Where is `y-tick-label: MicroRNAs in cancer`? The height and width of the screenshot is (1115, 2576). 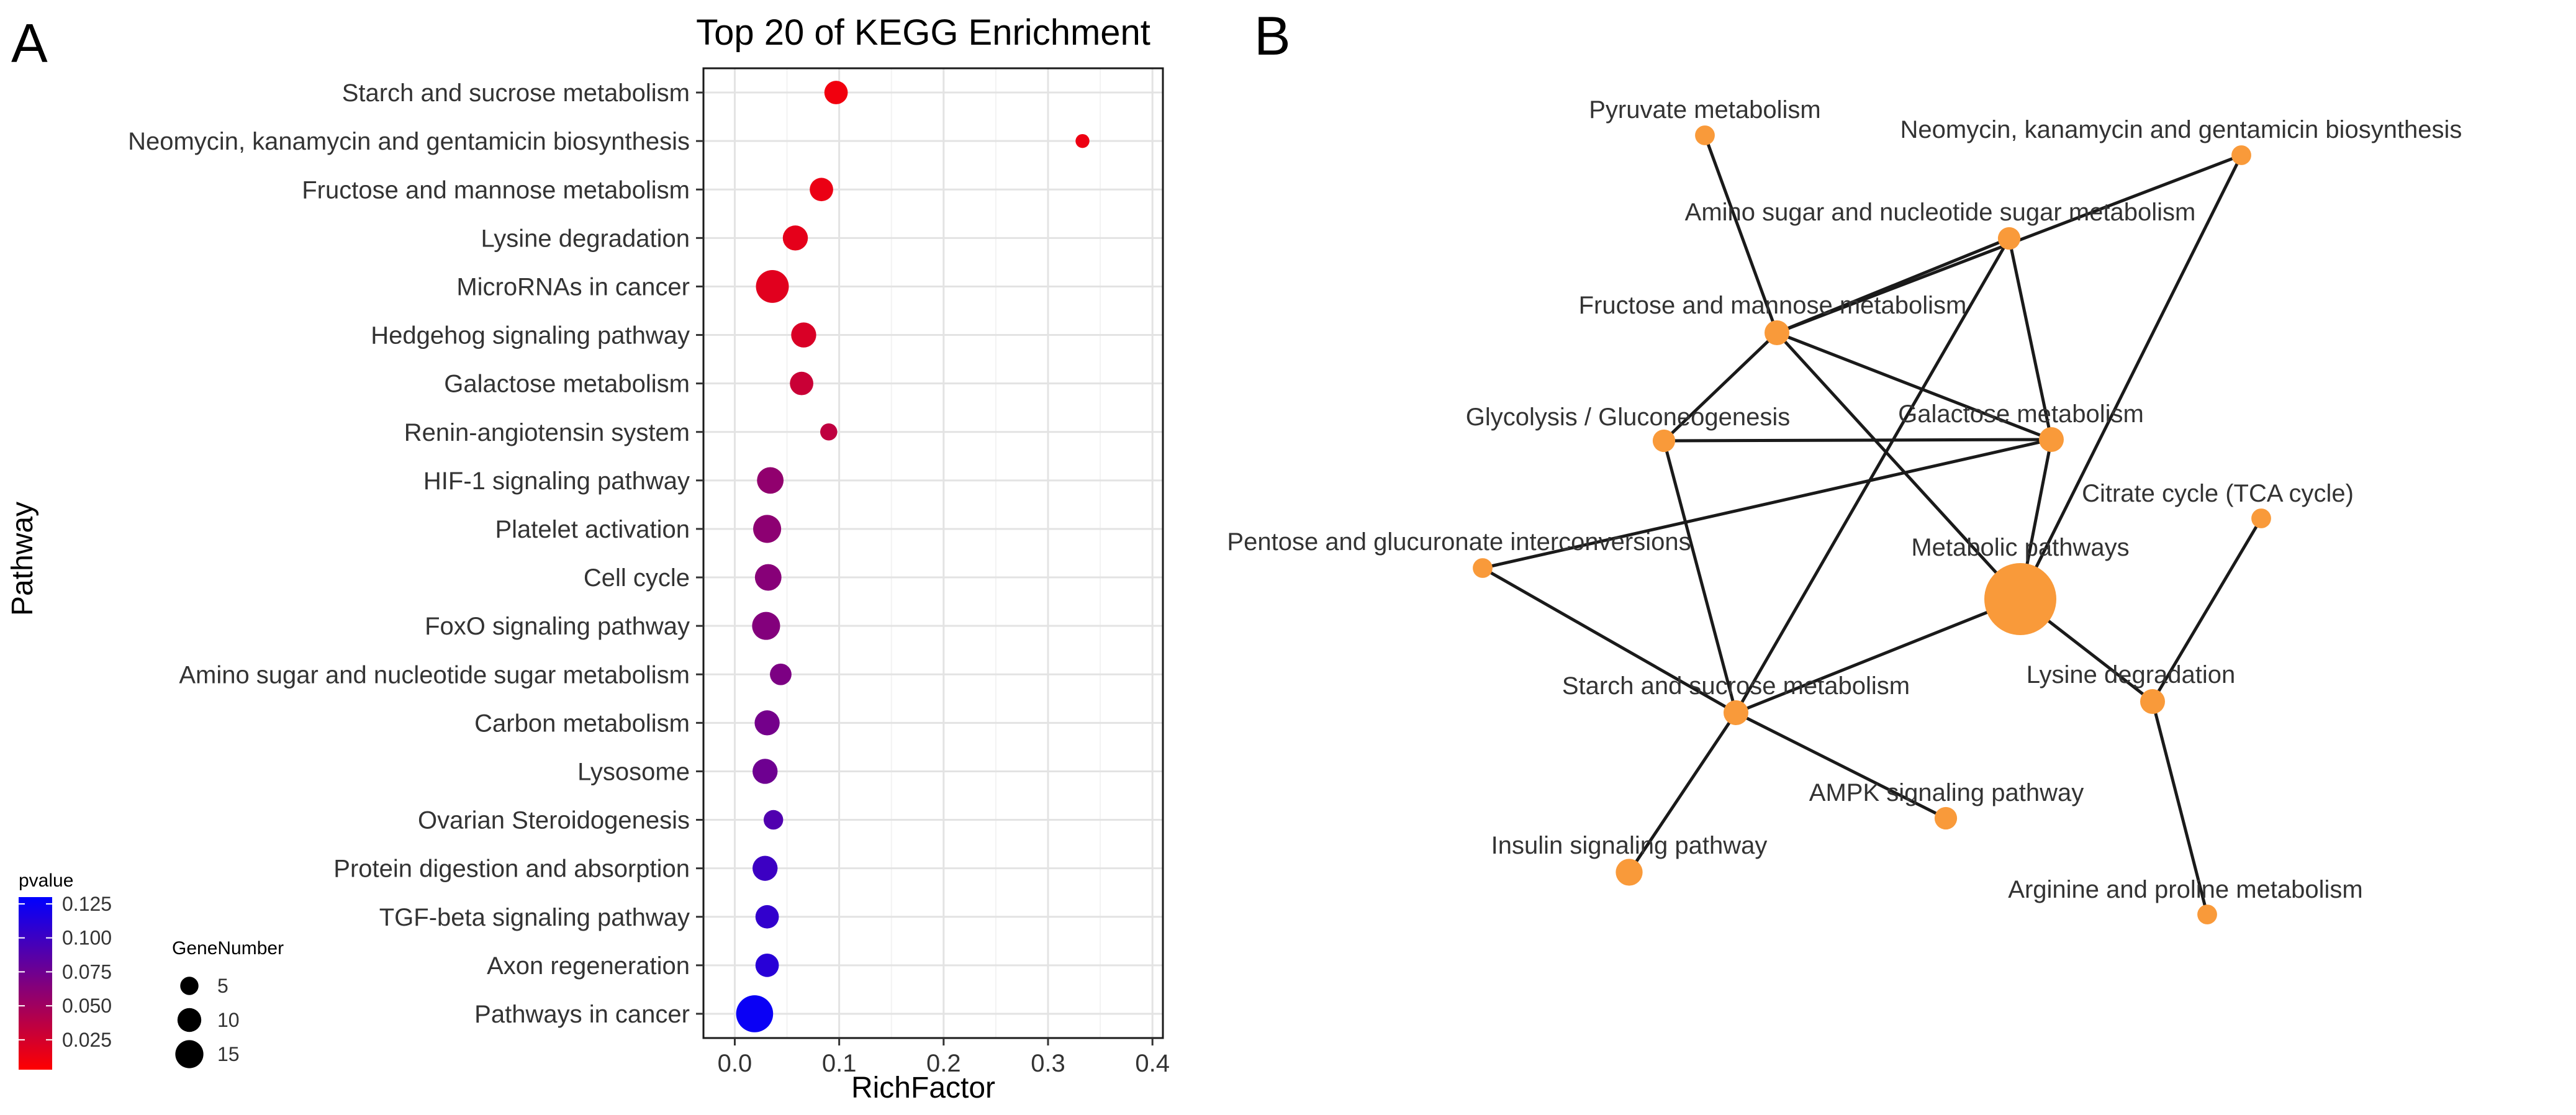
y-tick-label: MicroRNAs in cancer is located at coordinates (573, 286).